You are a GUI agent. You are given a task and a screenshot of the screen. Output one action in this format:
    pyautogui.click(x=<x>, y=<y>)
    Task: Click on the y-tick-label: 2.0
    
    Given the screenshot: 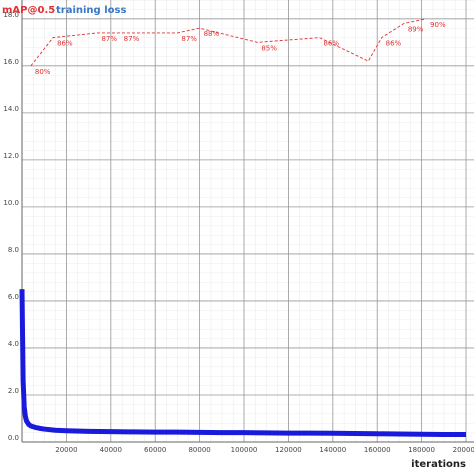 What is the action you would take?
    pyautogui.click(x=13, y=391)
    